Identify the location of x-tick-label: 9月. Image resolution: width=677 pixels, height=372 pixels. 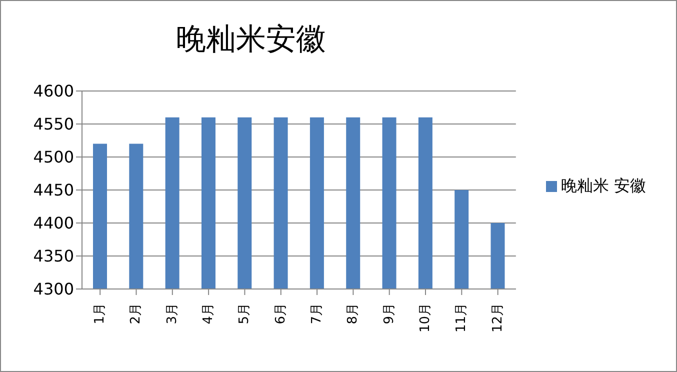
(389, 313).